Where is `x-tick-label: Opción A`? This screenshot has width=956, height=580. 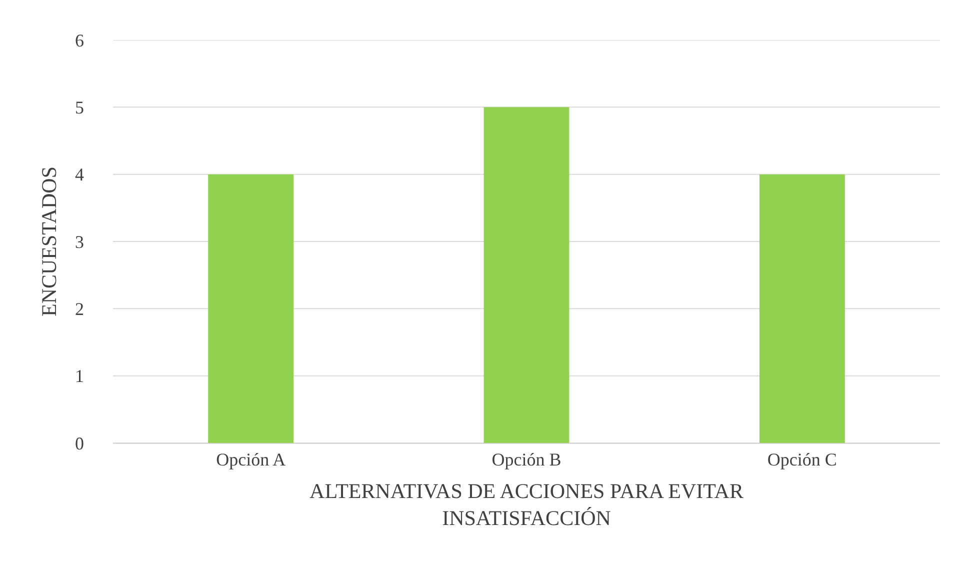 x-tick-label: Opción A is located at coordinates (251, 460).